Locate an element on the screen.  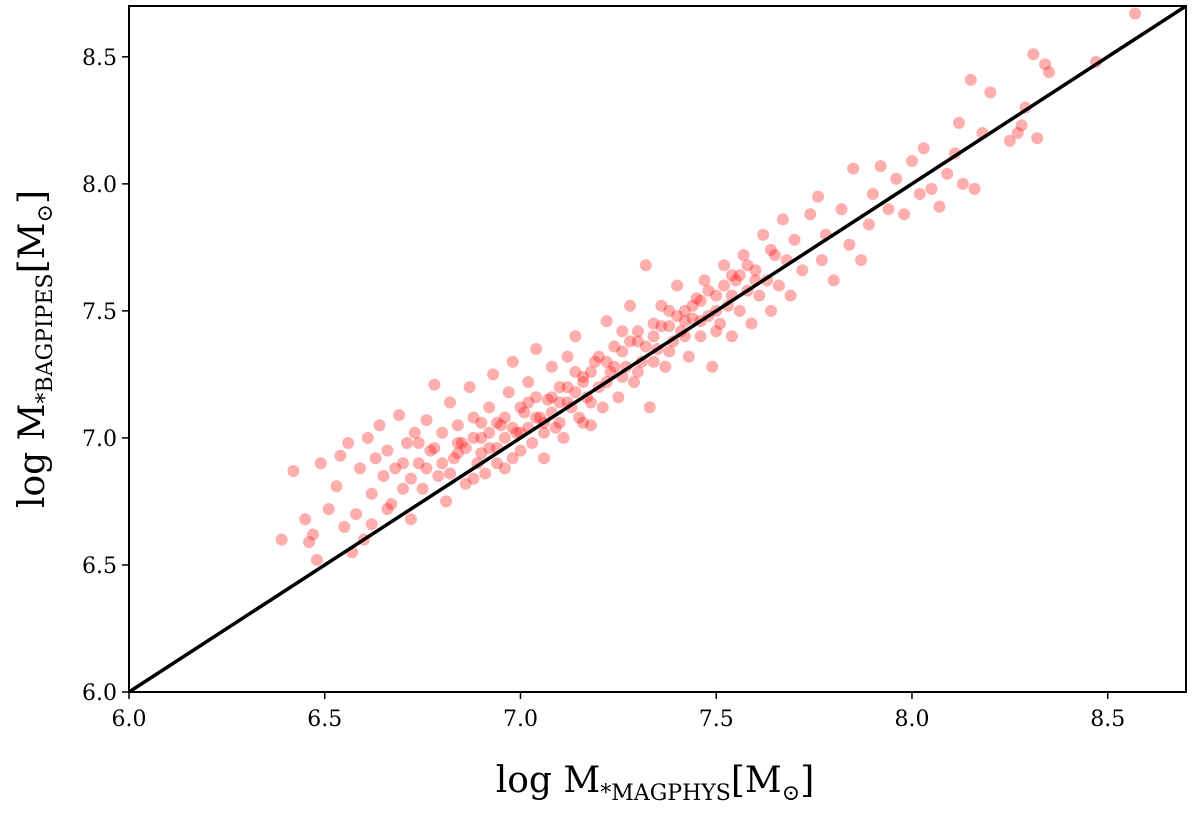
x-tick-label: 6.5 is located at coordinates (324, 719).